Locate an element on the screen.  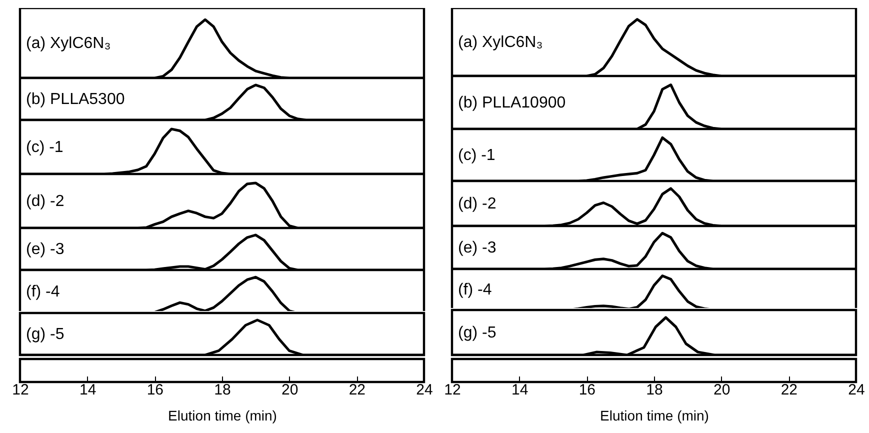
series-label: (b) PLLA5300 is located at coordinates (75, 99).